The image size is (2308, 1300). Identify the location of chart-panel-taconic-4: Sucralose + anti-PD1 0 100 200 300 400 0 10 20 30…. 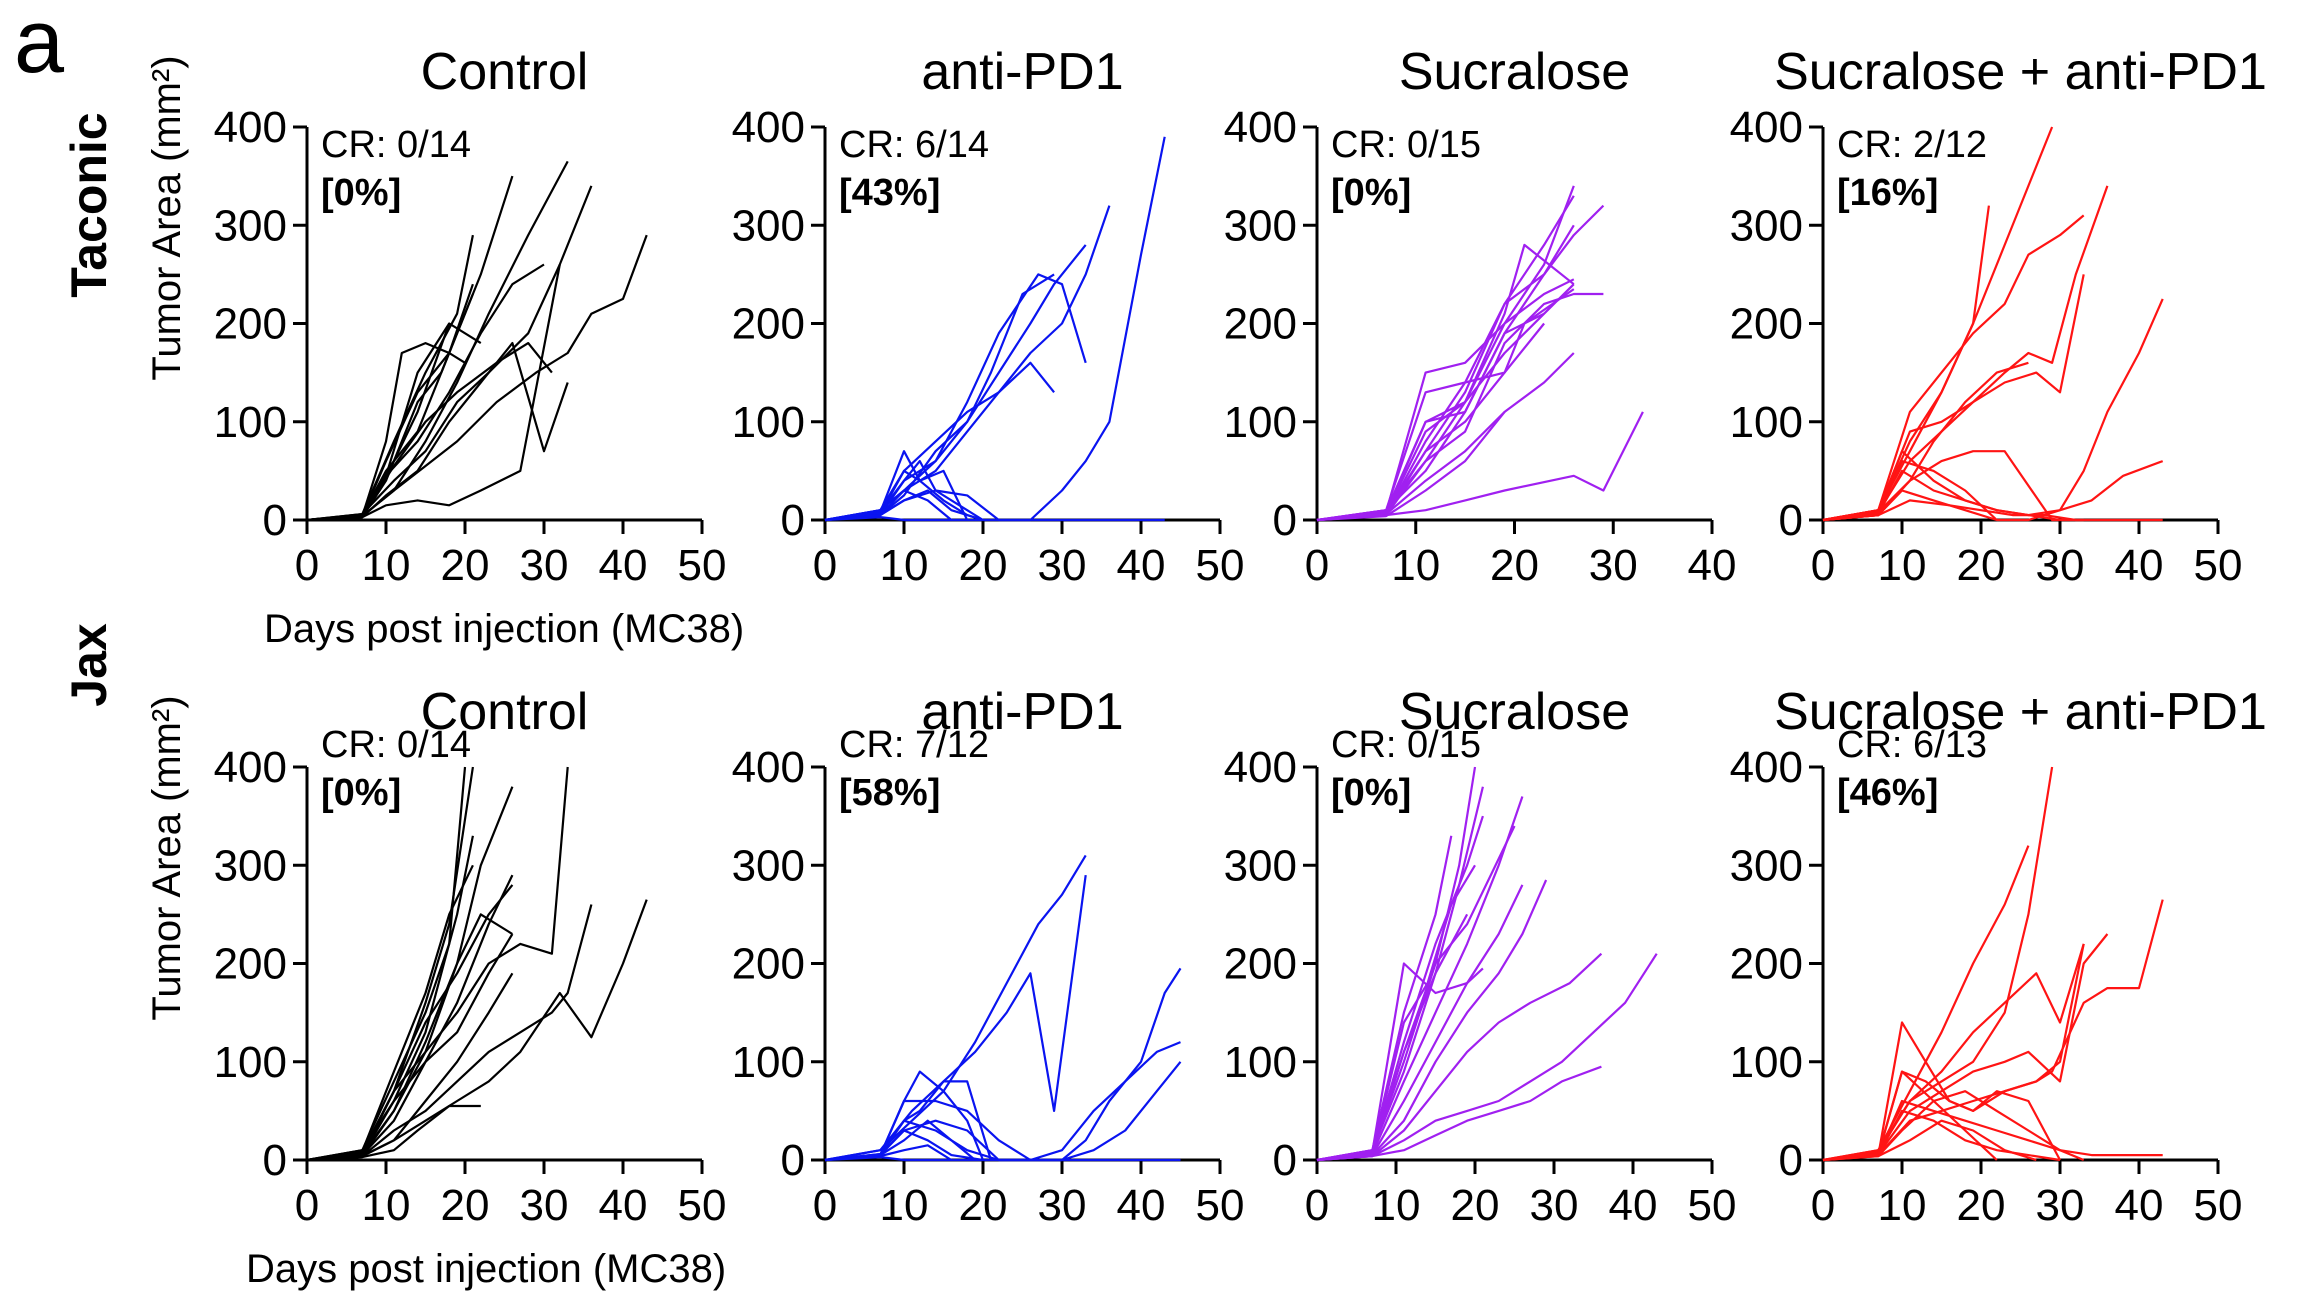
(1998, 316).